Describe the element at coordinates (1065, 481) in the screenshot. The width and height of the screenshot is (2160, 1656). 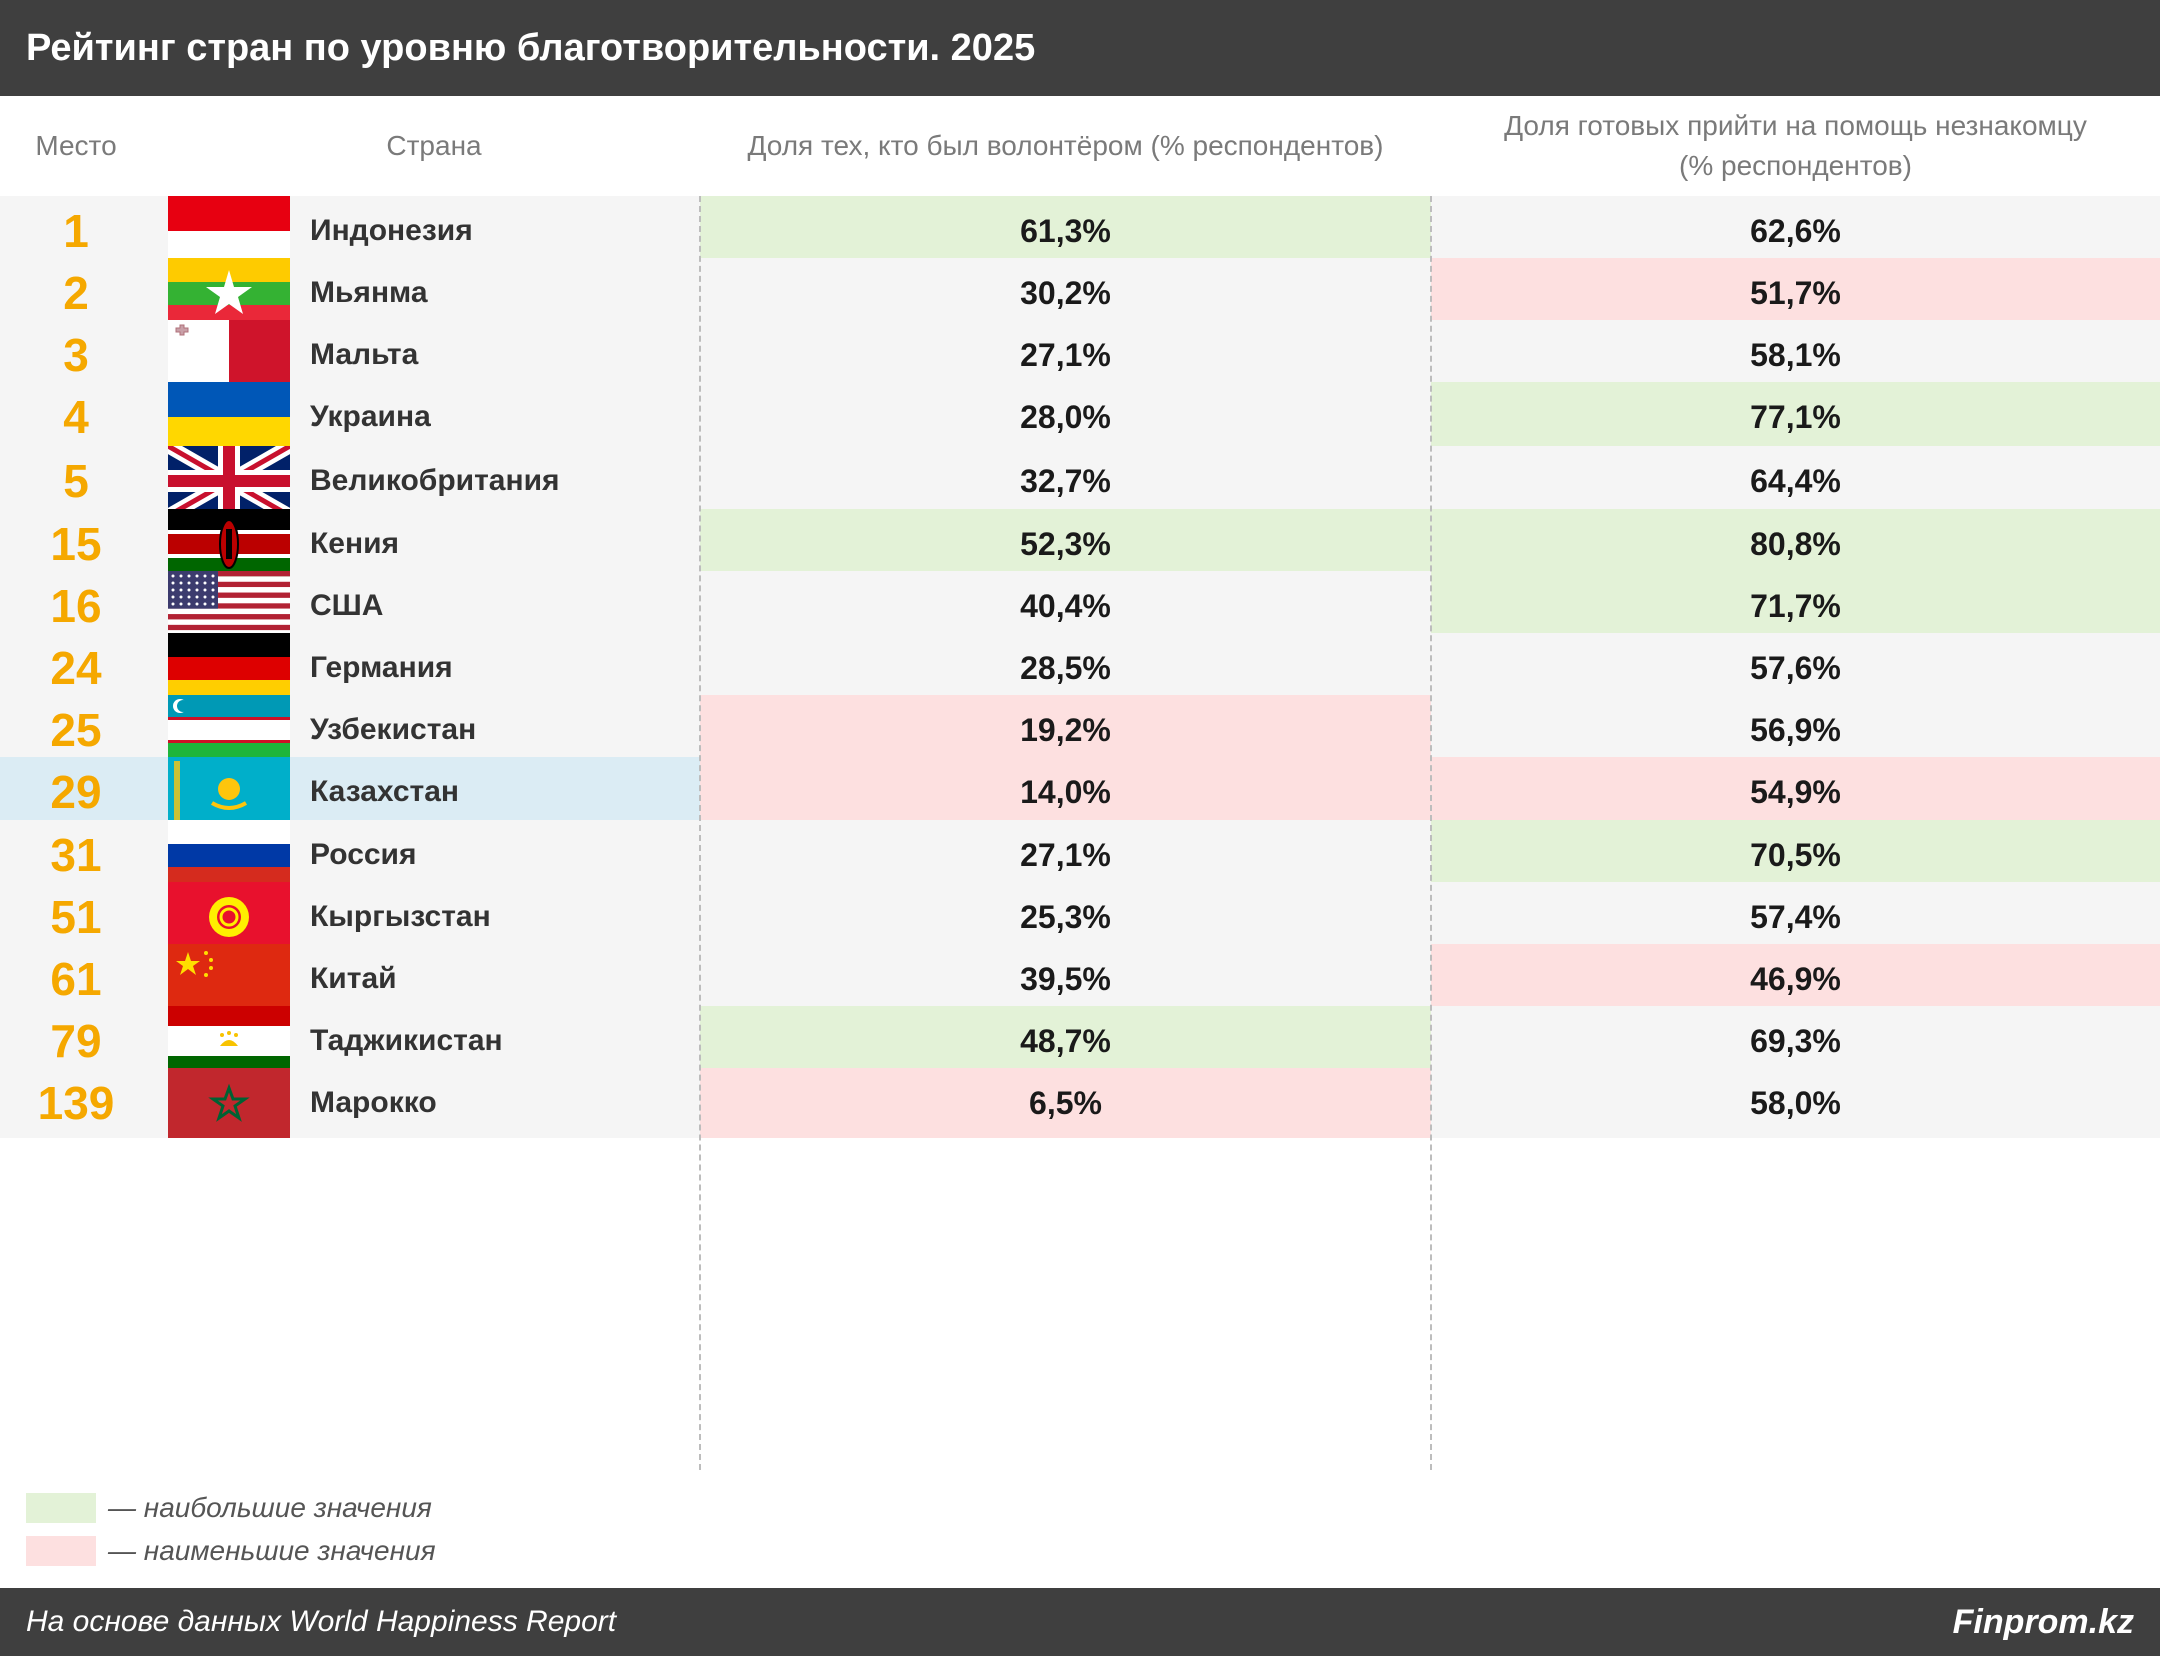
I see `volunteer-value: 32,7%` at that location.